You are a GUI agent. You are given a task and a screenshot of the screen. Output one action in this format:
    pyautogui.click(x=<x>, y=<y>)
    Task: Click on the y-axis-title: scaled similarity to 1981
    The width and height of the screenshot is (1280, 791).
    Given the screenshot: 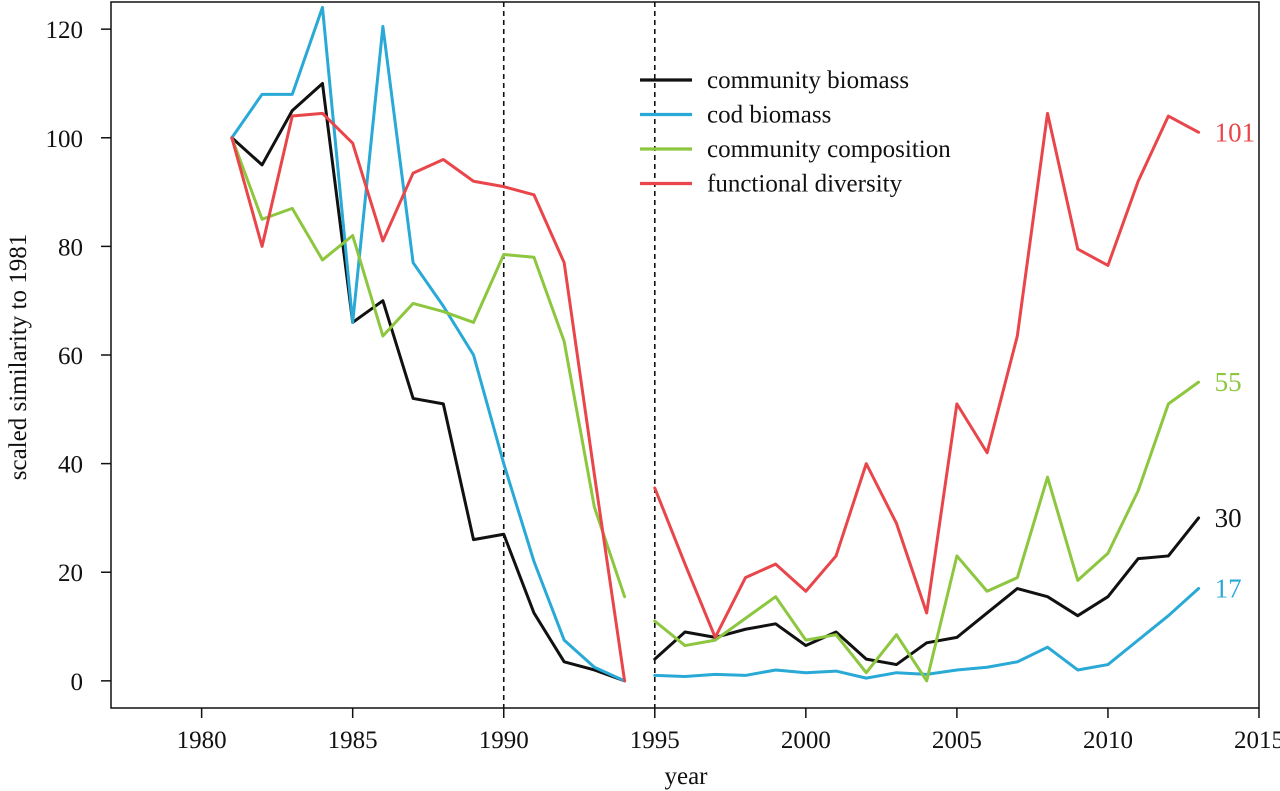 What is the action you would take?
    pyautogui.click(x=18, y=357)
    